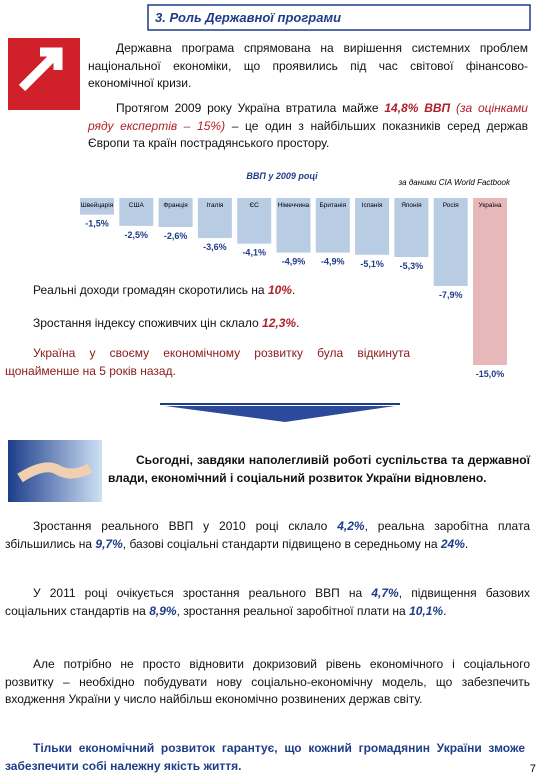  I want to click on text: Реальні доходи громадян скоротились на, so click(150, 290).